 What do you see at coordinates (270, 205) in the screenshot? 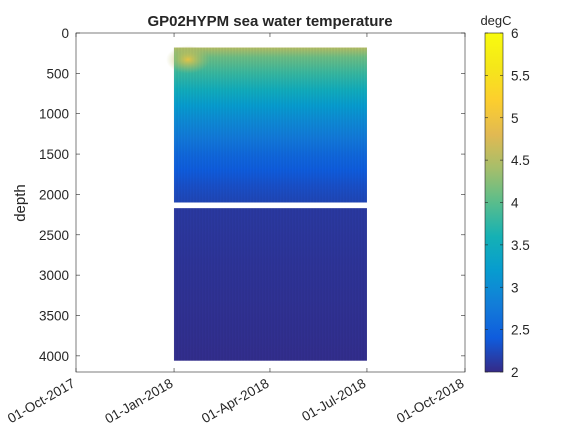
I see `data-gap` at bounding box center [270, 205].